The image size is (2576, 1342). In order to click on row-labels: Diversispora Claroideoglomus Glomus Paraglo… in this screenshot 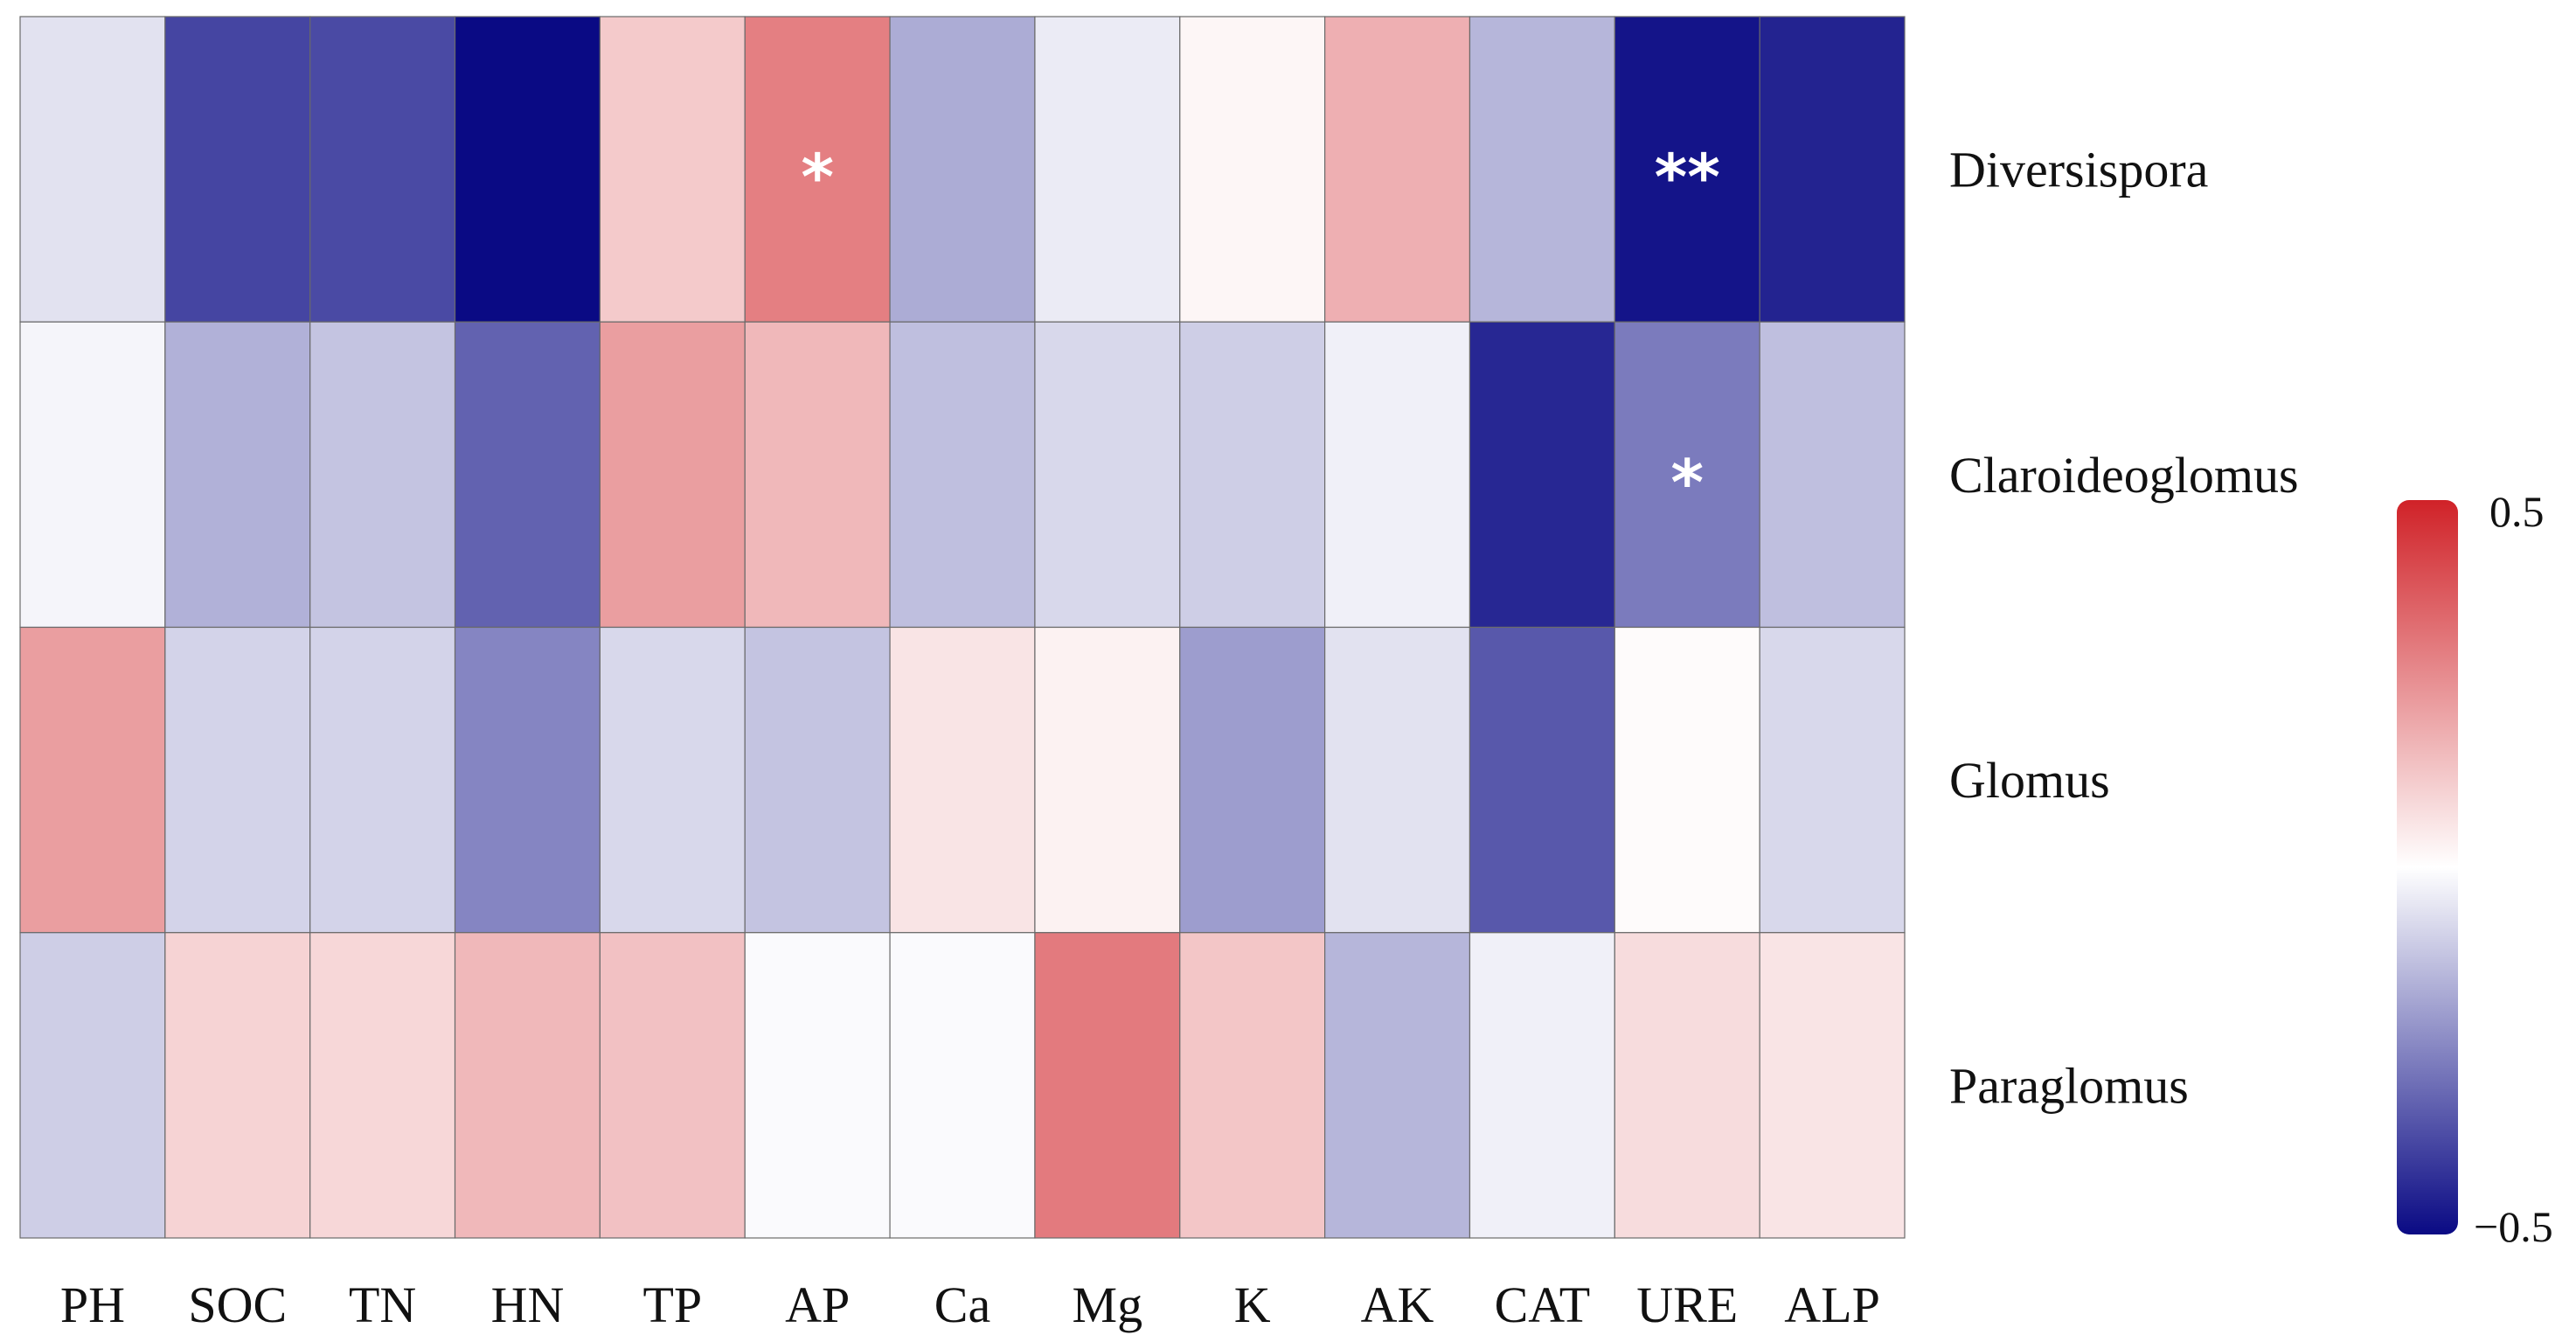, I will do `click(2124, 628)`.